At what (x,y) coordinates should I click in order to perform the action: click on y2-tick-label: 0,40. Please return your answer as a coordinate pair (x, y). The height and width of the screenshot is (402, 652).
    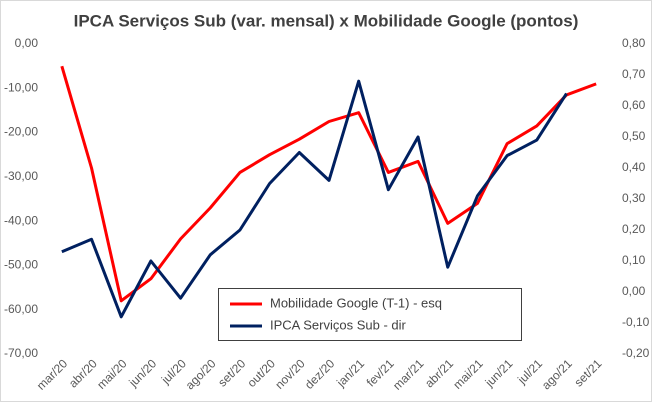
    Looking at the image, I should click on (634, 167).